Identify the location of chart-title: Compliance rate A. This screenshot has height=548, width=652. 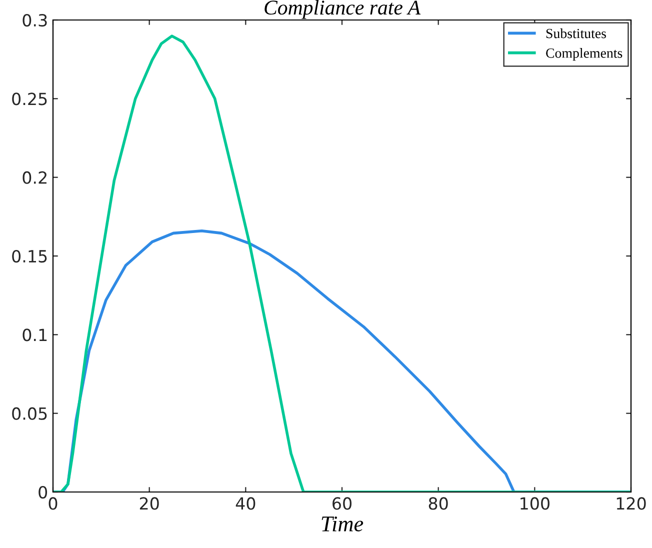
(342, 9).